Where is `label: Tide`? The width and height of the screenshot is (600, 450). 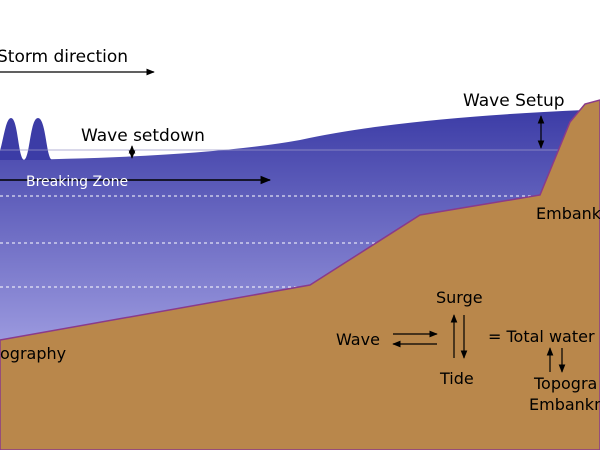
label: Tide is located at coordinates (456, 378).